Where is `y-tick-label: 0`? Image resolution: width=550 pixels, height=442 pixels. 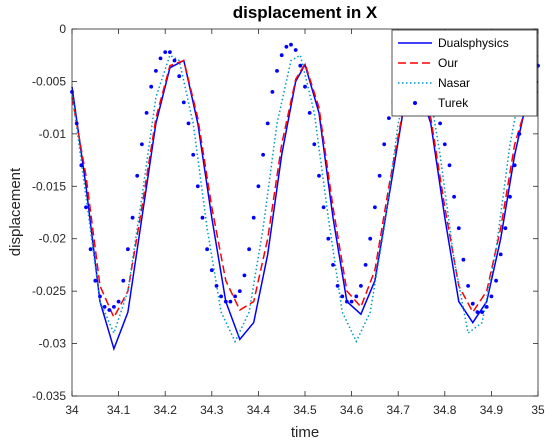 y-tick-label: 0 is located at coordinates (62, 29).